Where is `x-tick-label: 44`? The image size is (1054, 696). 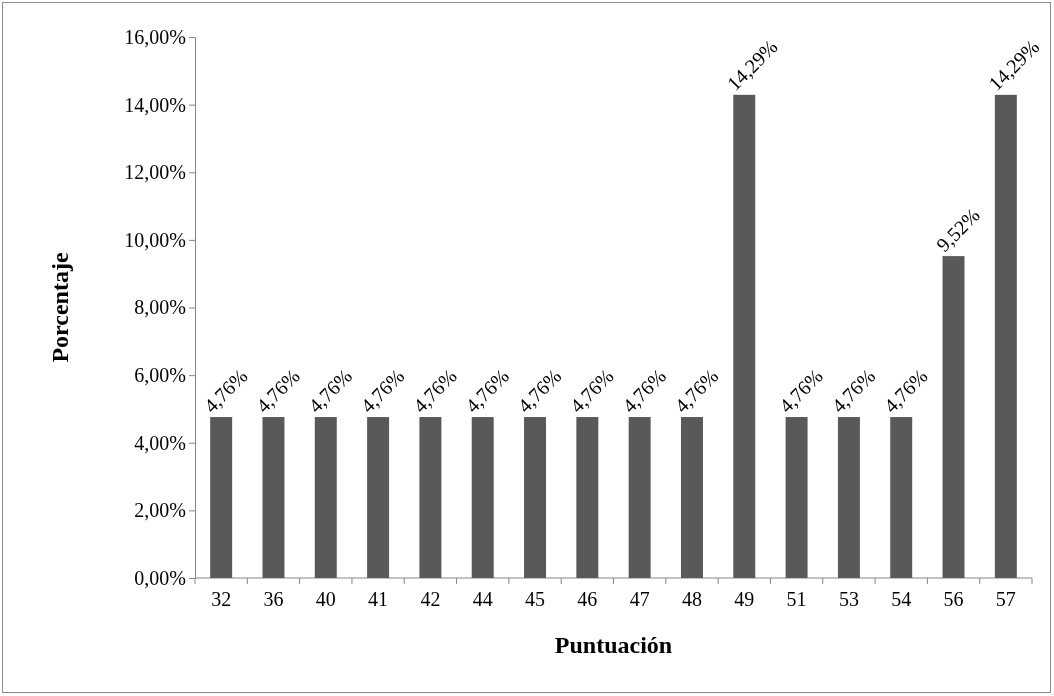 x-tick-label: 44 is located at coordinates (482, 599).